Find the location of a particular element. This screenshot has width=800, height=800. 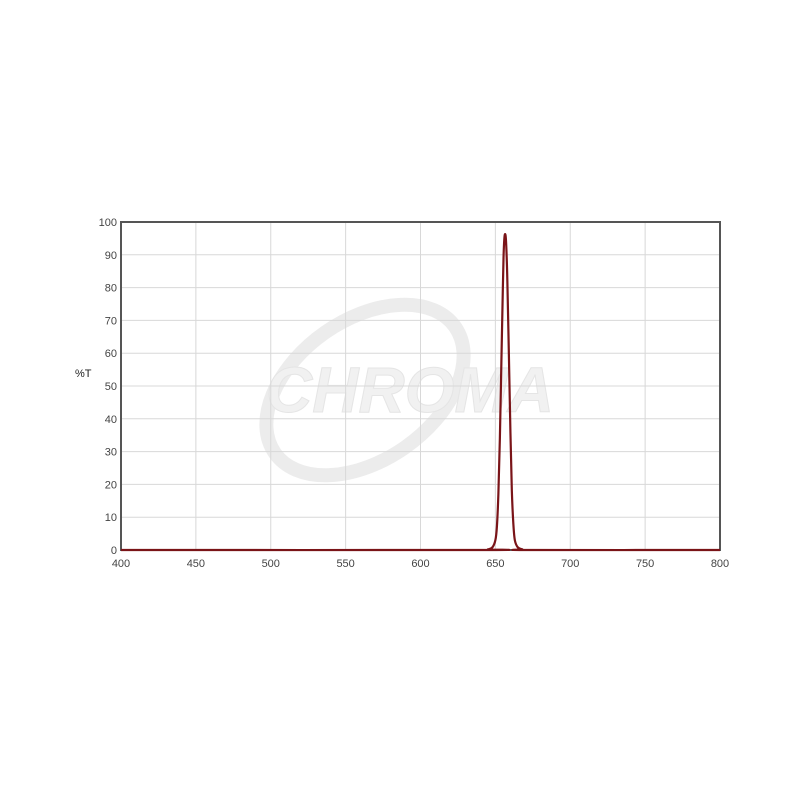

svg-text: CHROMA is located at coordinates (410, 390).